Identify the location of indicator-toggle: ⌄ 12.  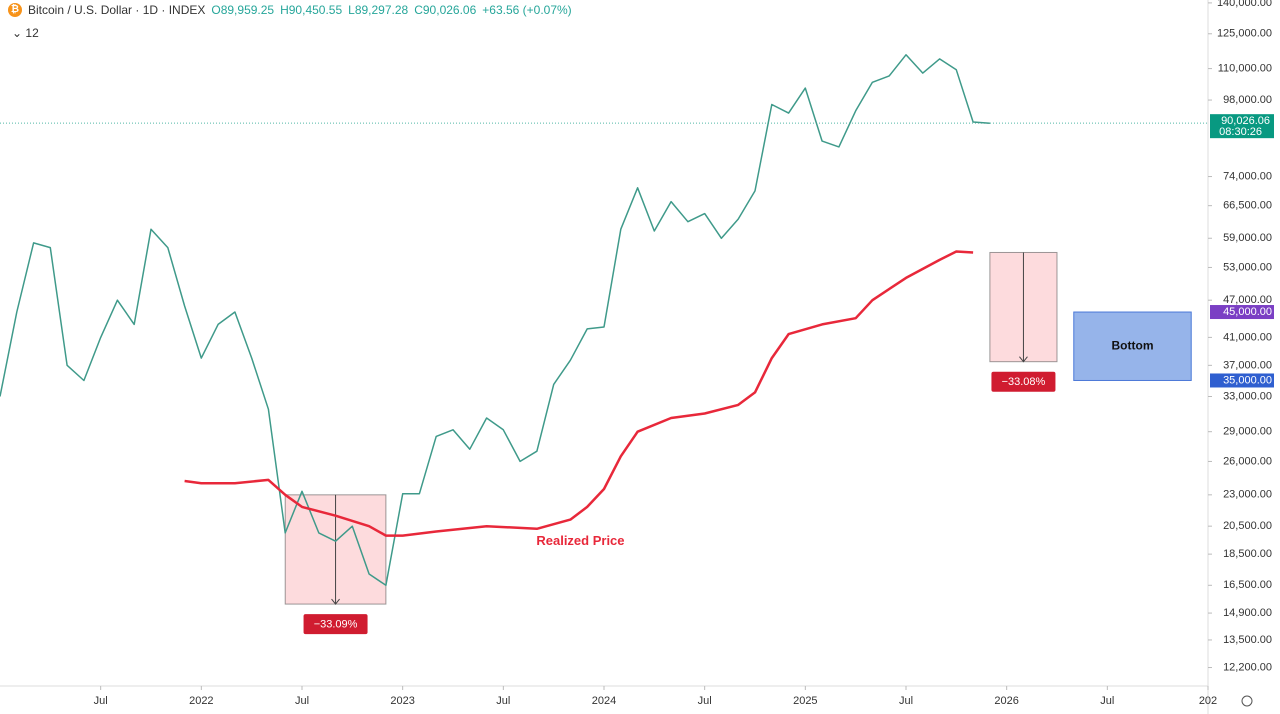
(25, 33).